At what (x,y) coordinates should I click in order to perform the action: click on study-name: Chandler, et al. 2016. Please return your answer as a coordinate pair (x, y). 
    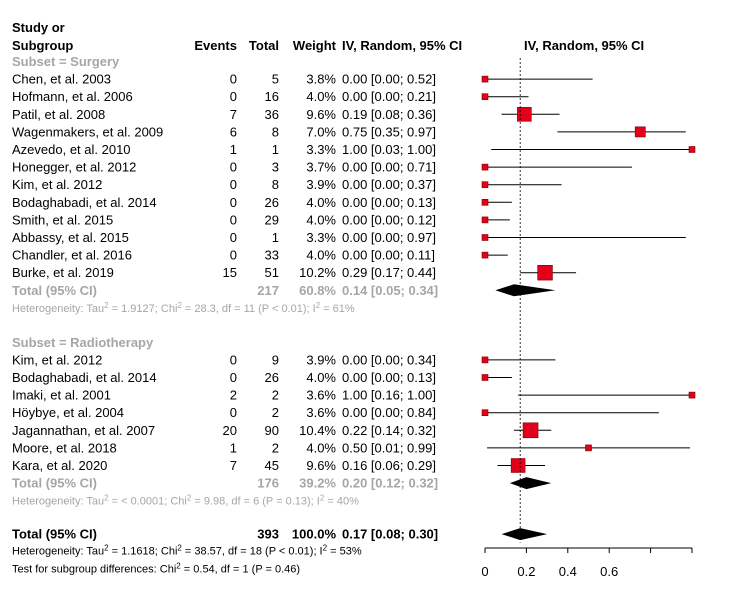
    Looking at the image, I should click on (72, 255).